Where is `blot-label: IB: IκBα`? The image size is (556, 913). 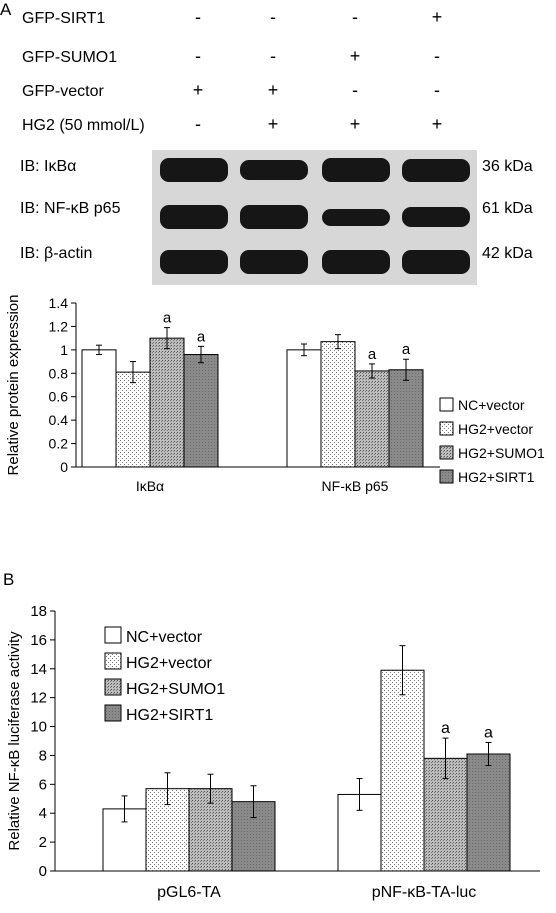 blot-label: IB: IκBα is located at coordinates (48, 166).